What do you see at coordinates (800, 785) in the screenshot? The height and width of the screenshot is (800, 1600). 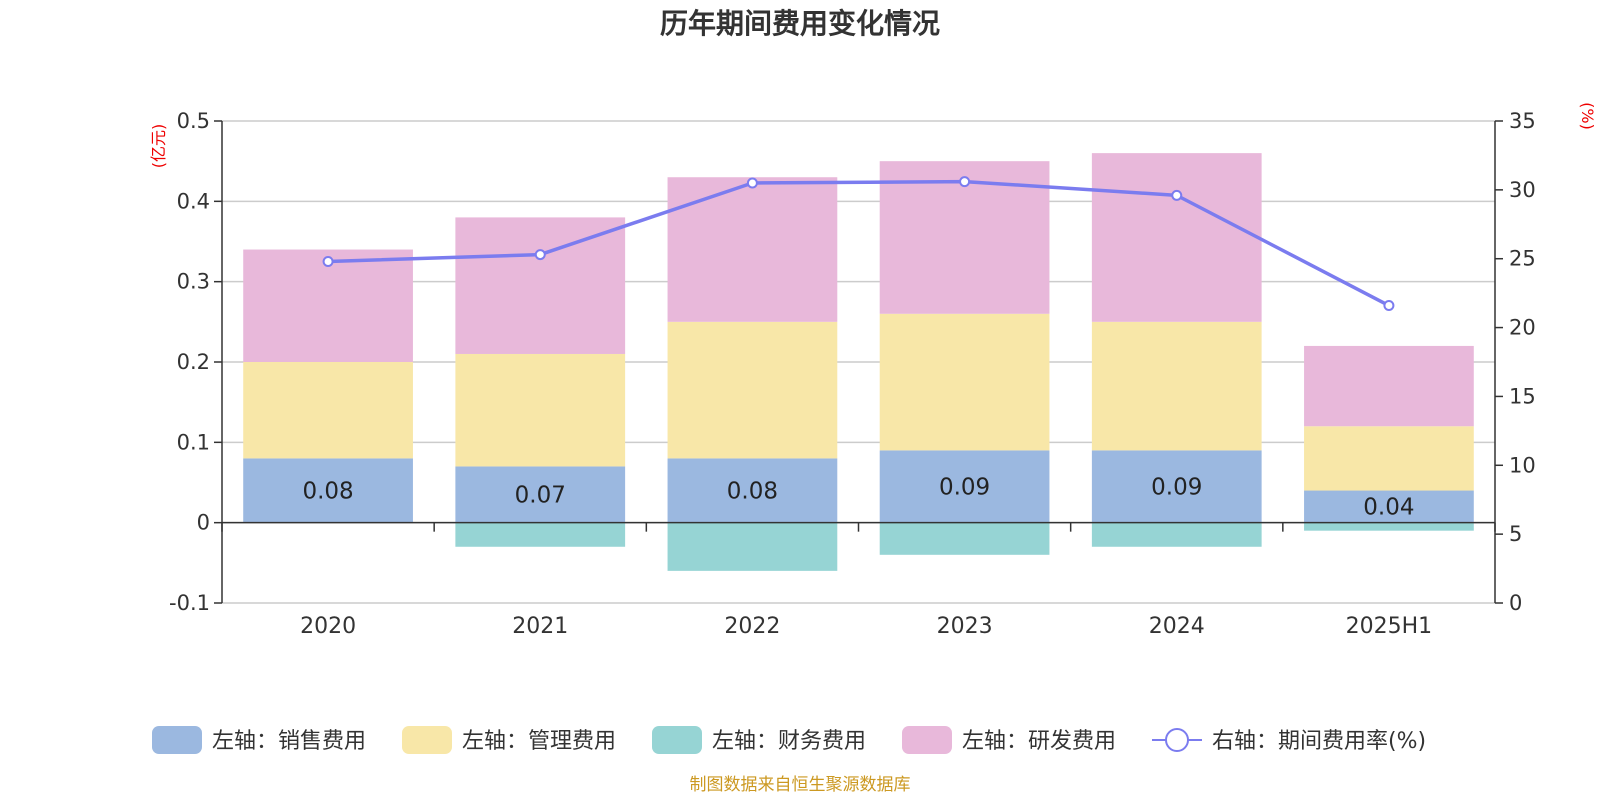 I see `source-note: 制图数据来自恒生聚源数据库` at bounding box center [800, 785].